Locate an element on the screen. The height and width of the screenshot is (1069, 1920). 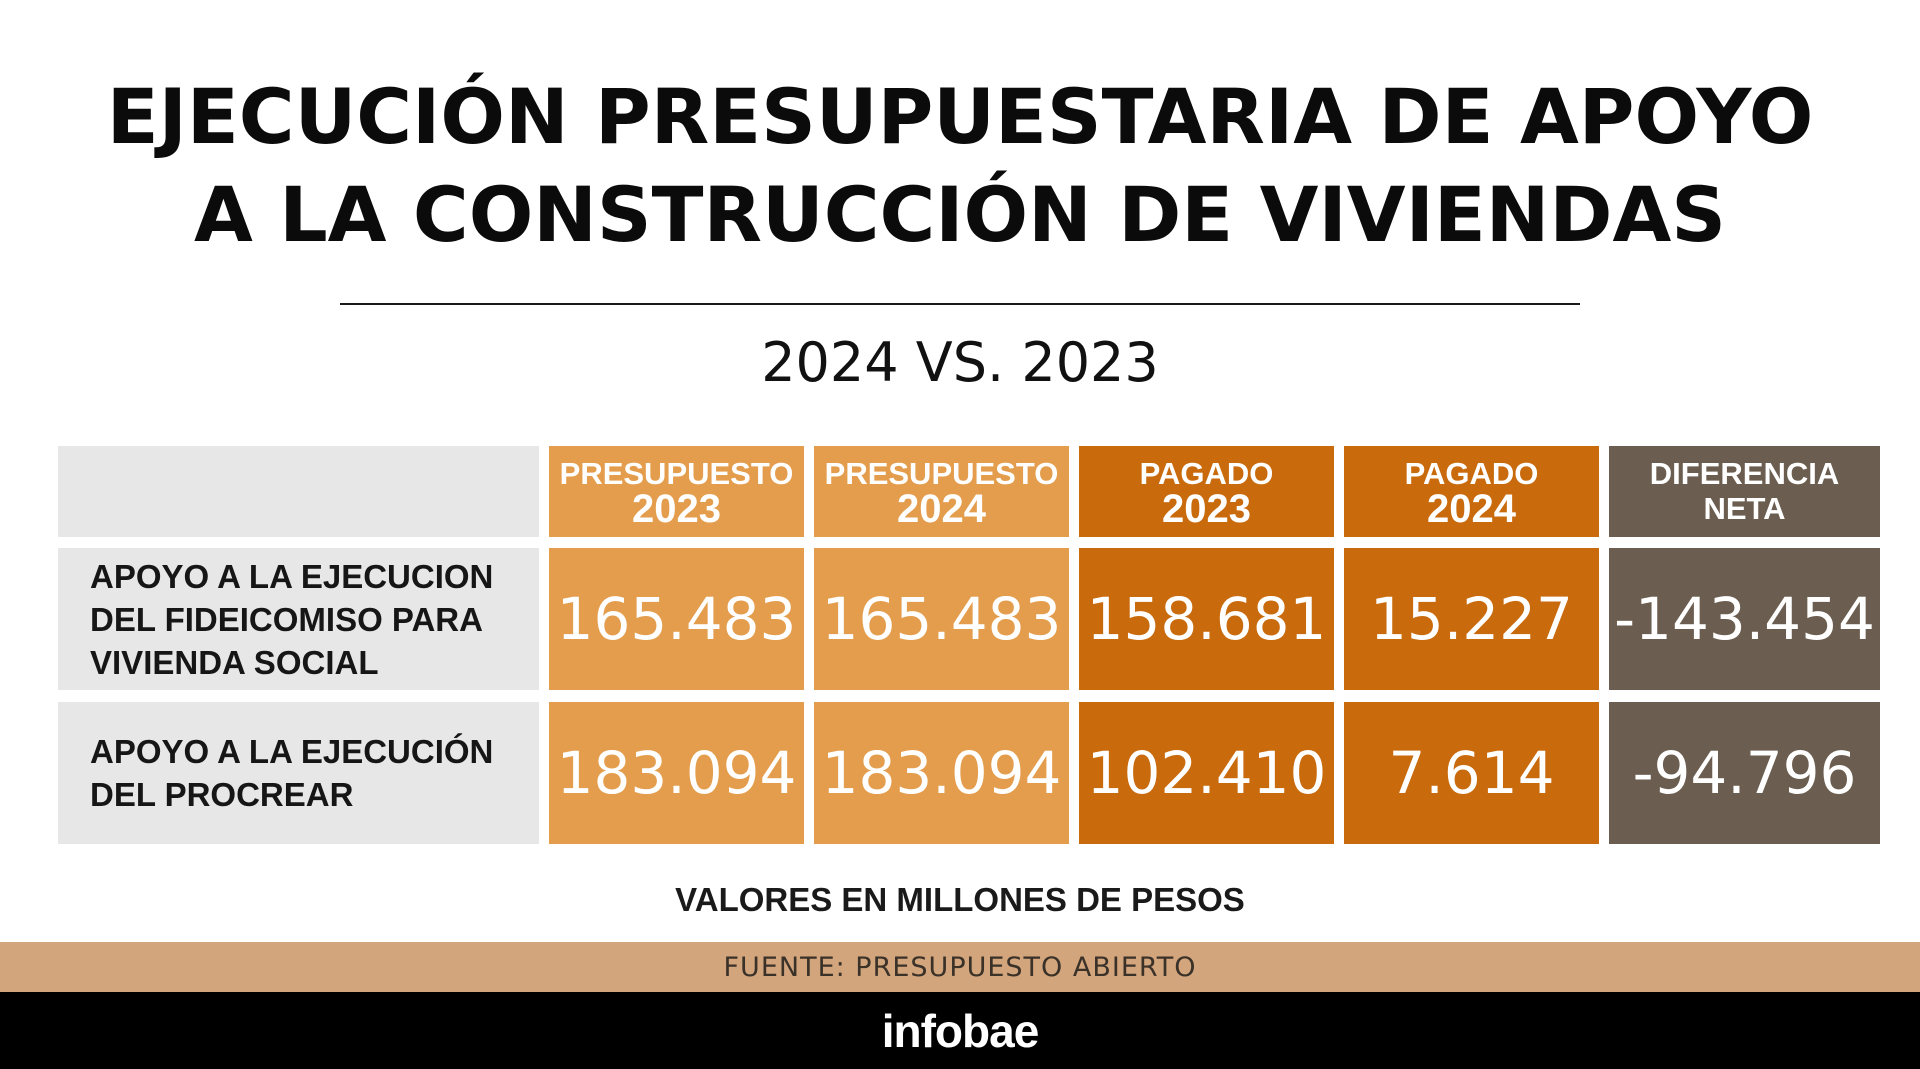
value-cell: 15.227 is located at coordinates (1471, 619).